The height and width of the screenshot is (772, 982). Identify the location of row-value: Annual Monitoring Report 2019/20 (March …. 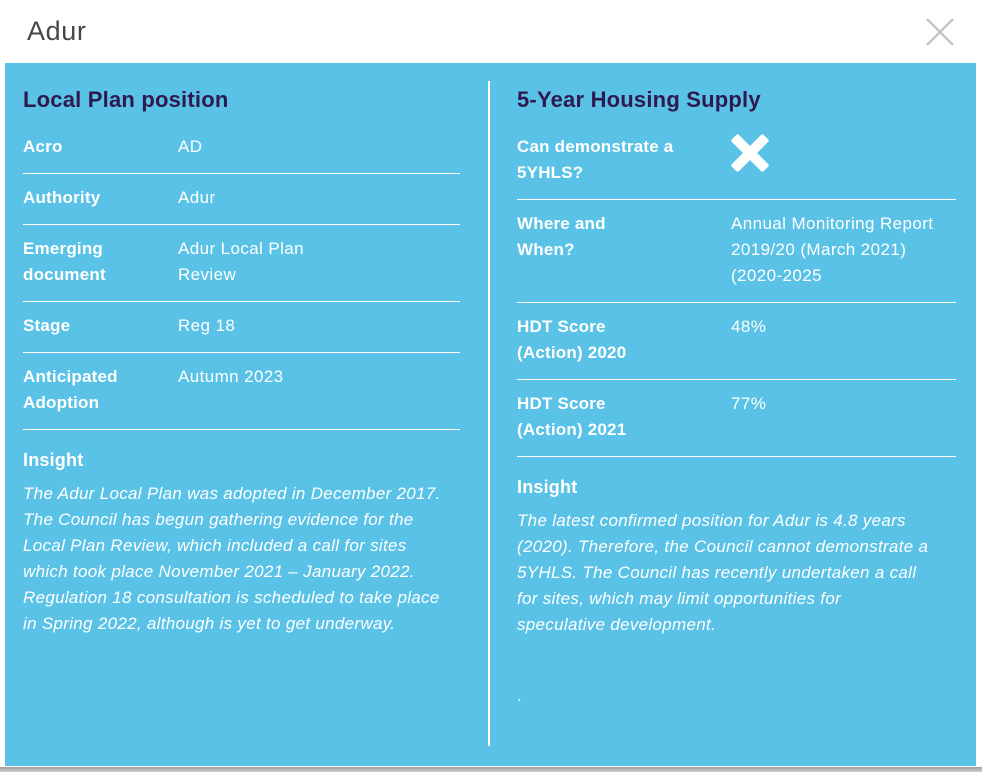
(832, 249).